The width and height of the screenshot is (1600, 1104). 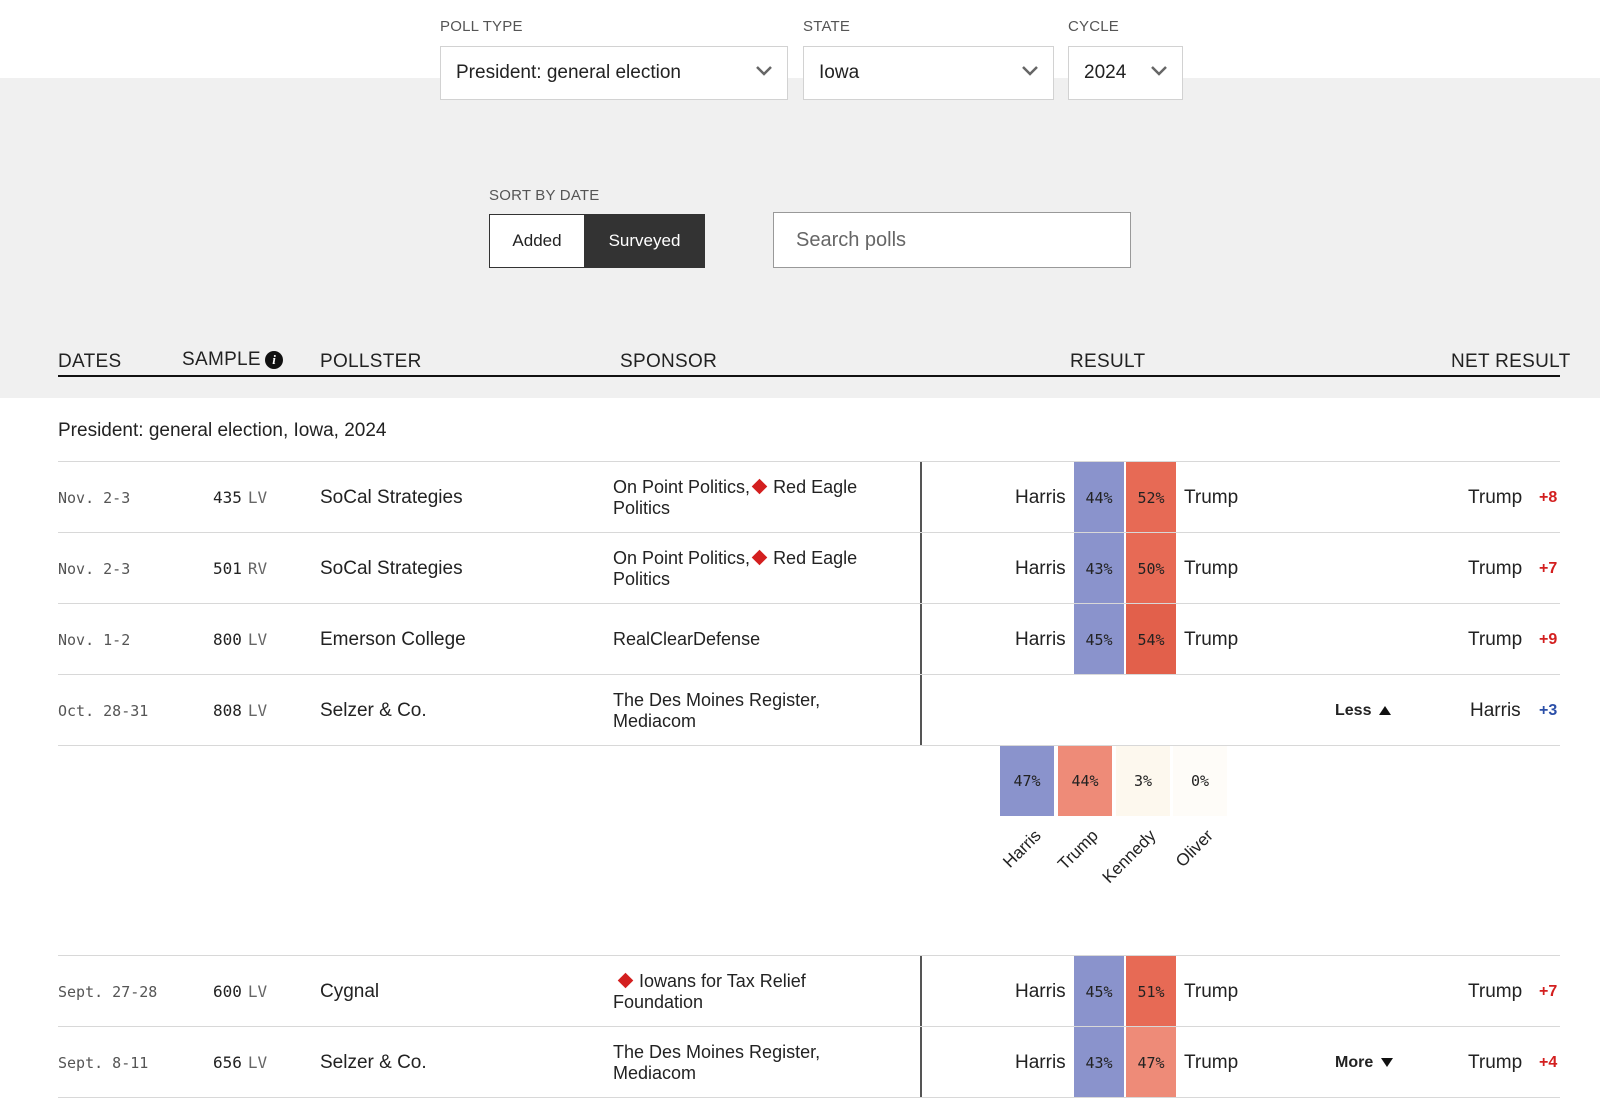 I want to click on harris-bar: 44%, so click(x=1099, y=497).